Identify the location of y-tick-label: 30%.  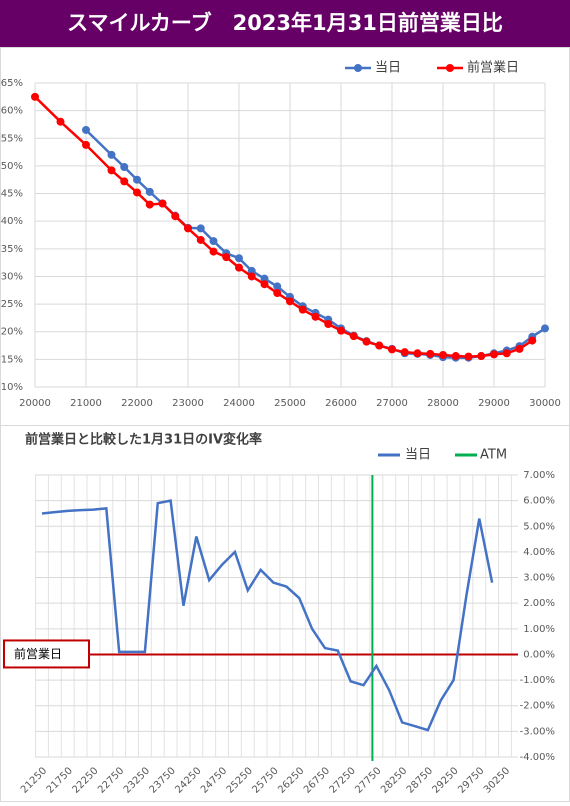
(12, 276).